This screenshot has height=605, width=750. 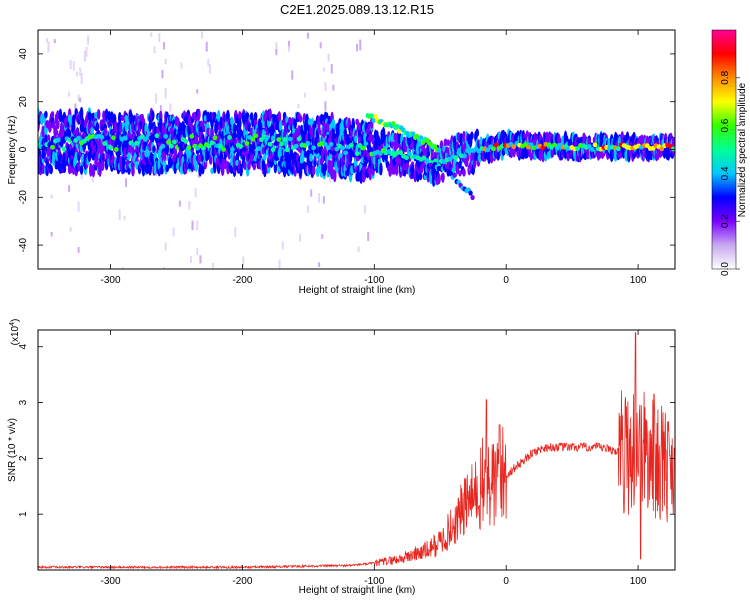 What do you see at coordinates (23, 514) in the screenshot?
I see `snr-y-tick-label: 1` at bounding box center [23, 514].